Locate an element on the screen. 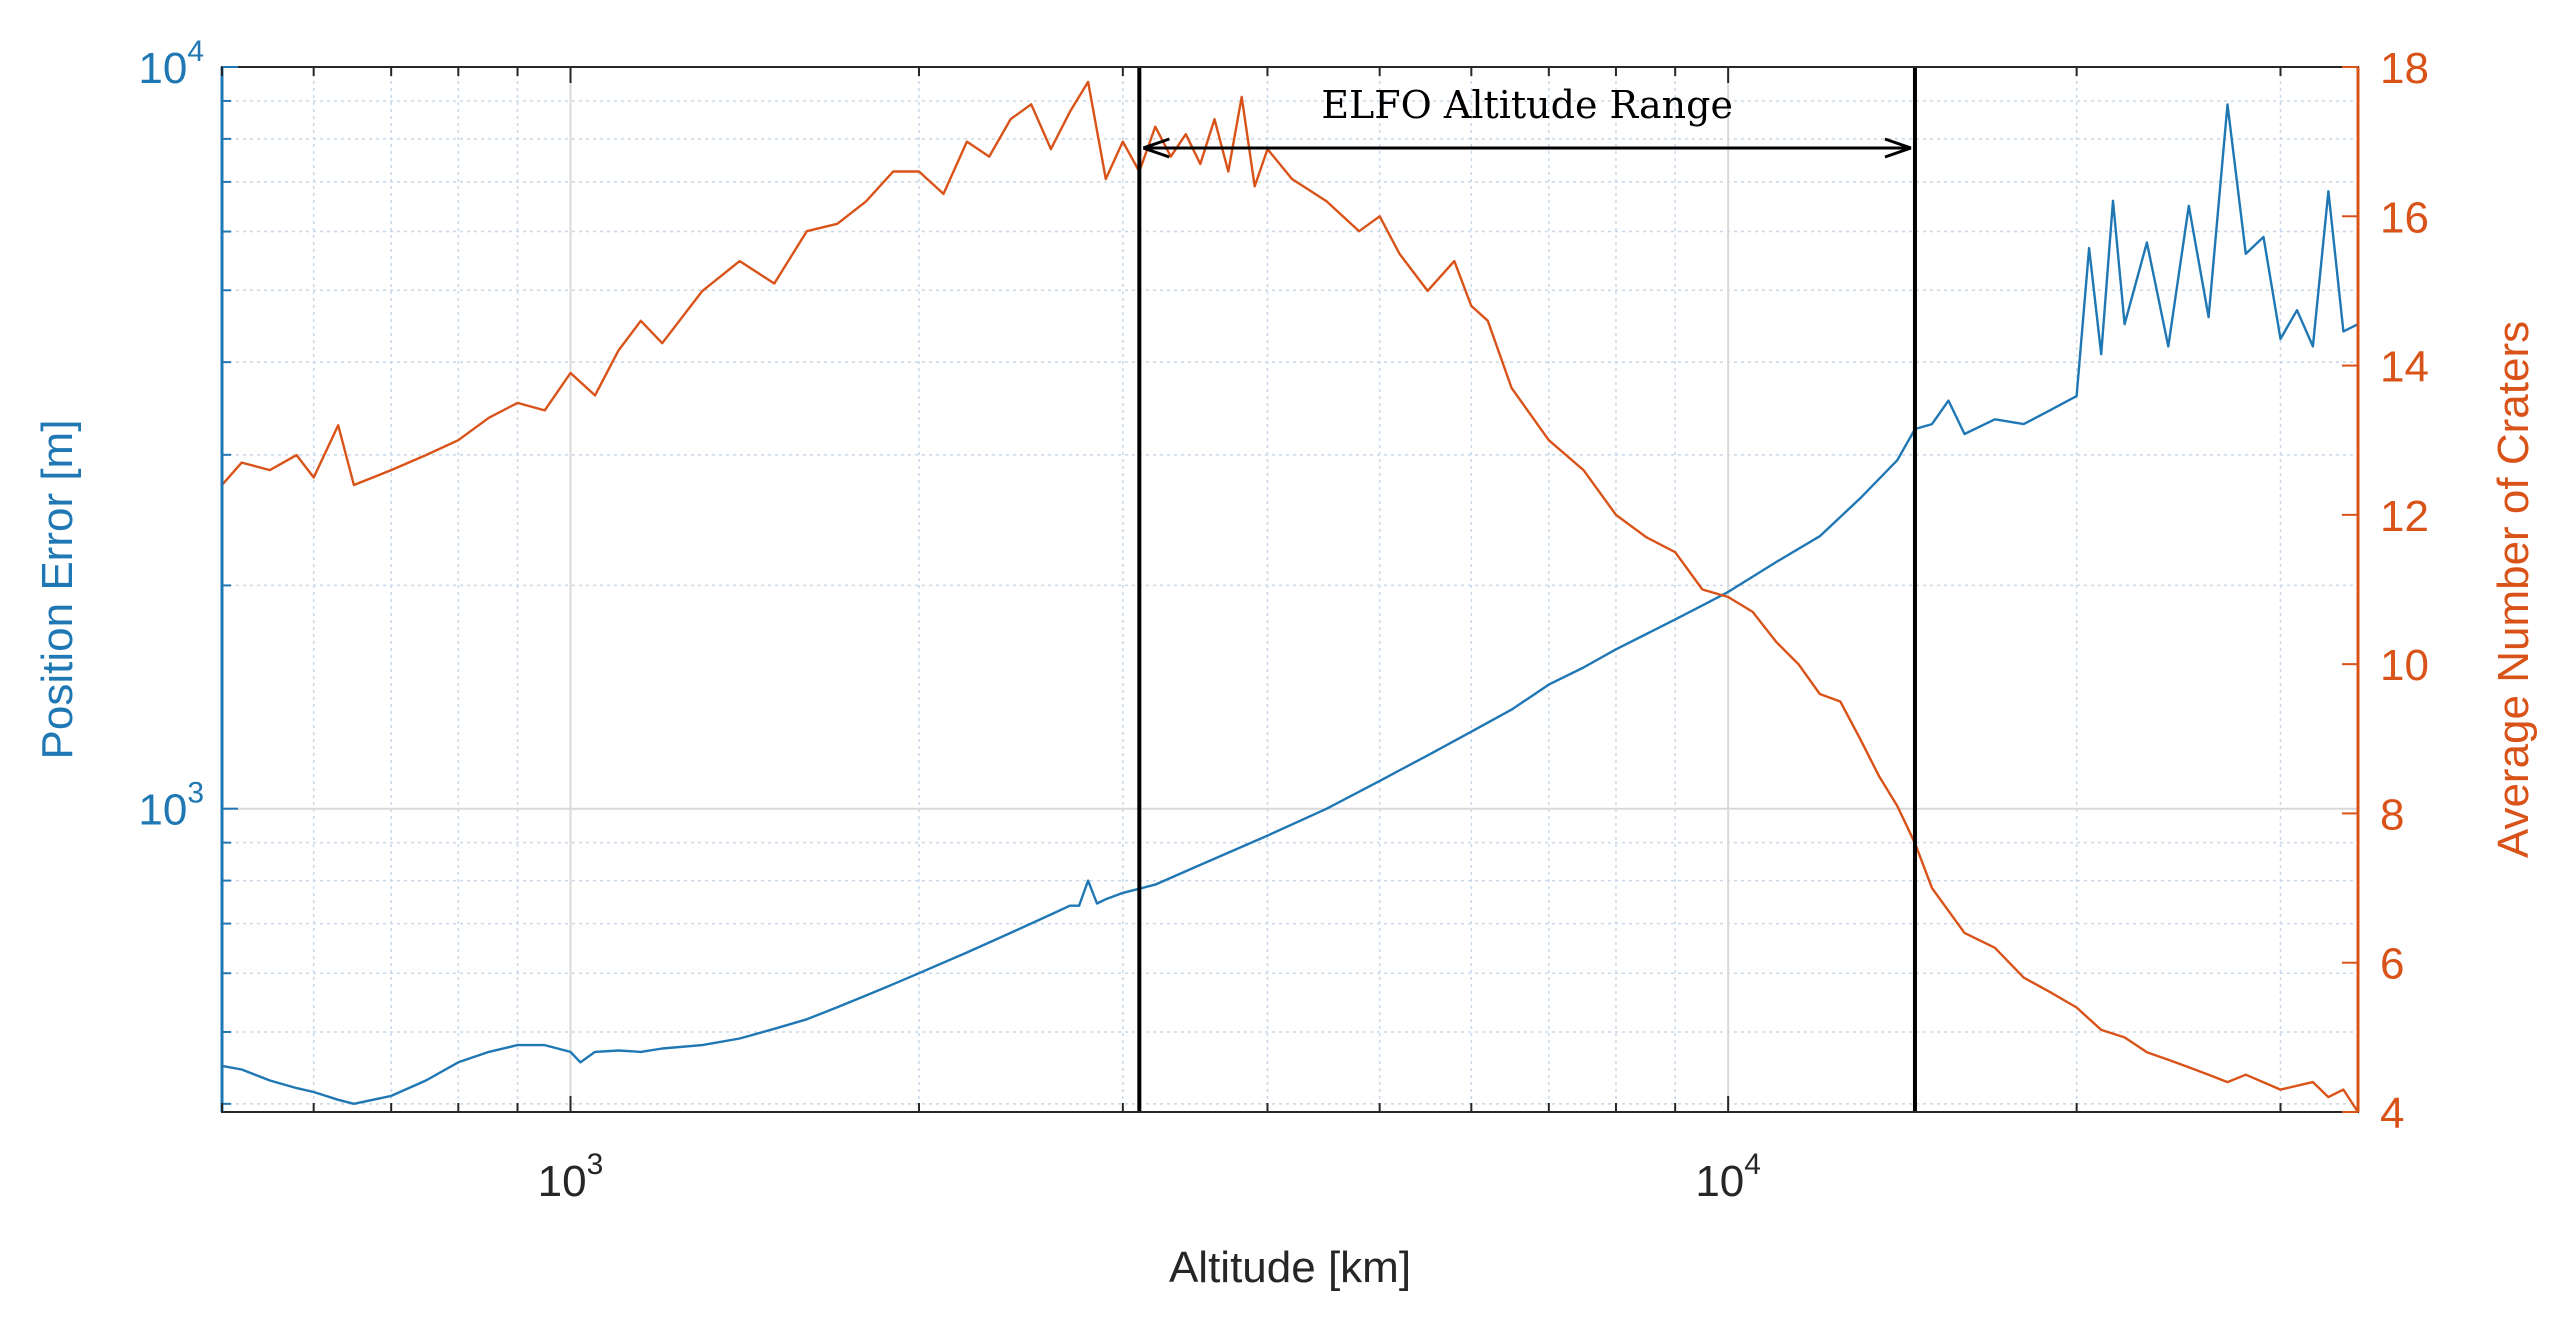 The width and height of the screenshot is (2562, 1323). range-arrow-right-head is located at coordinates (1898, 148).